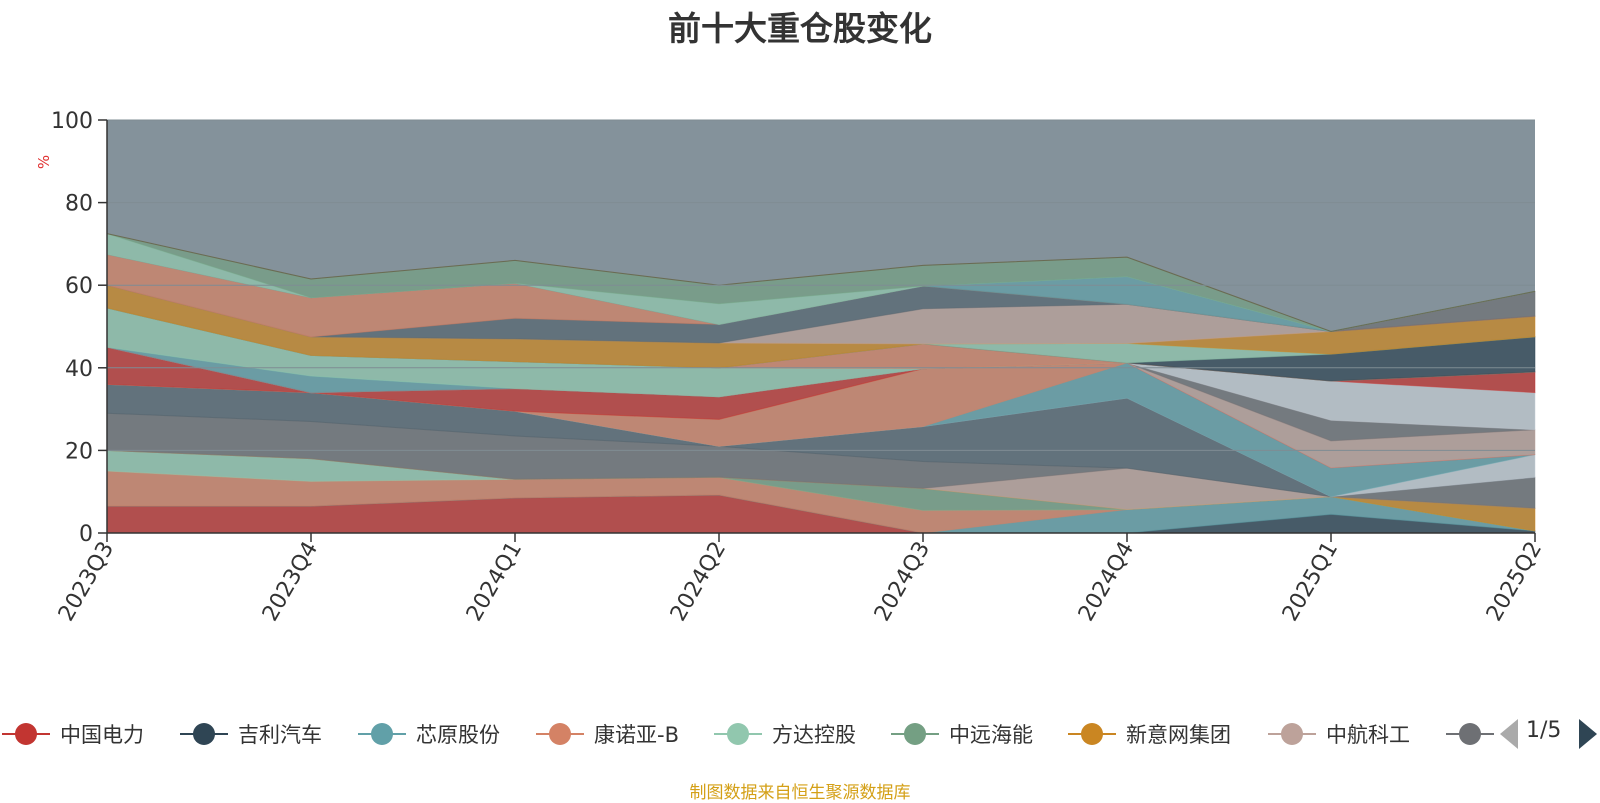 The width and height of the screenshot is (1600, 803). What do you see at coordinates (800, 793) in the screenshot?
I see `source-note: 制图数据来自恒生聚源数据库` at bounding box center [800, 793].